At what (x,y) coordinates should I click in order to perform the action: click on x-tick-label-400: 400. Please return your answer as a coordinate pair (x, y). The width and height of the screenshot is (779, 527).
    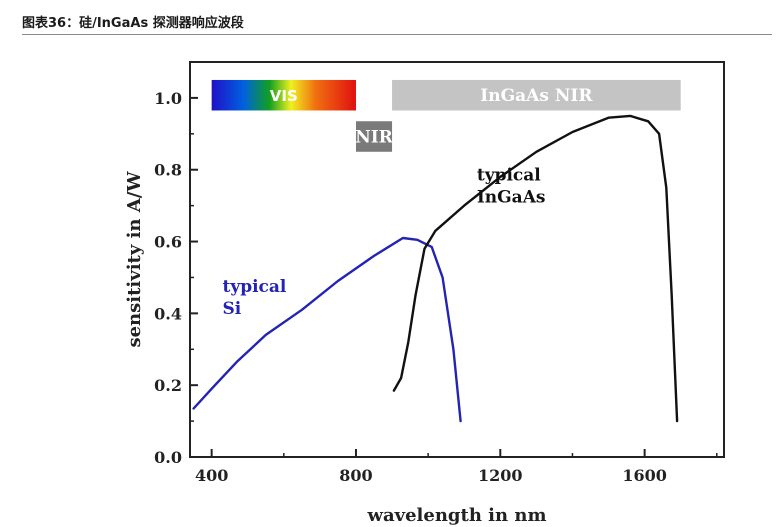
    Looking at the image, I should click on (211, 475).